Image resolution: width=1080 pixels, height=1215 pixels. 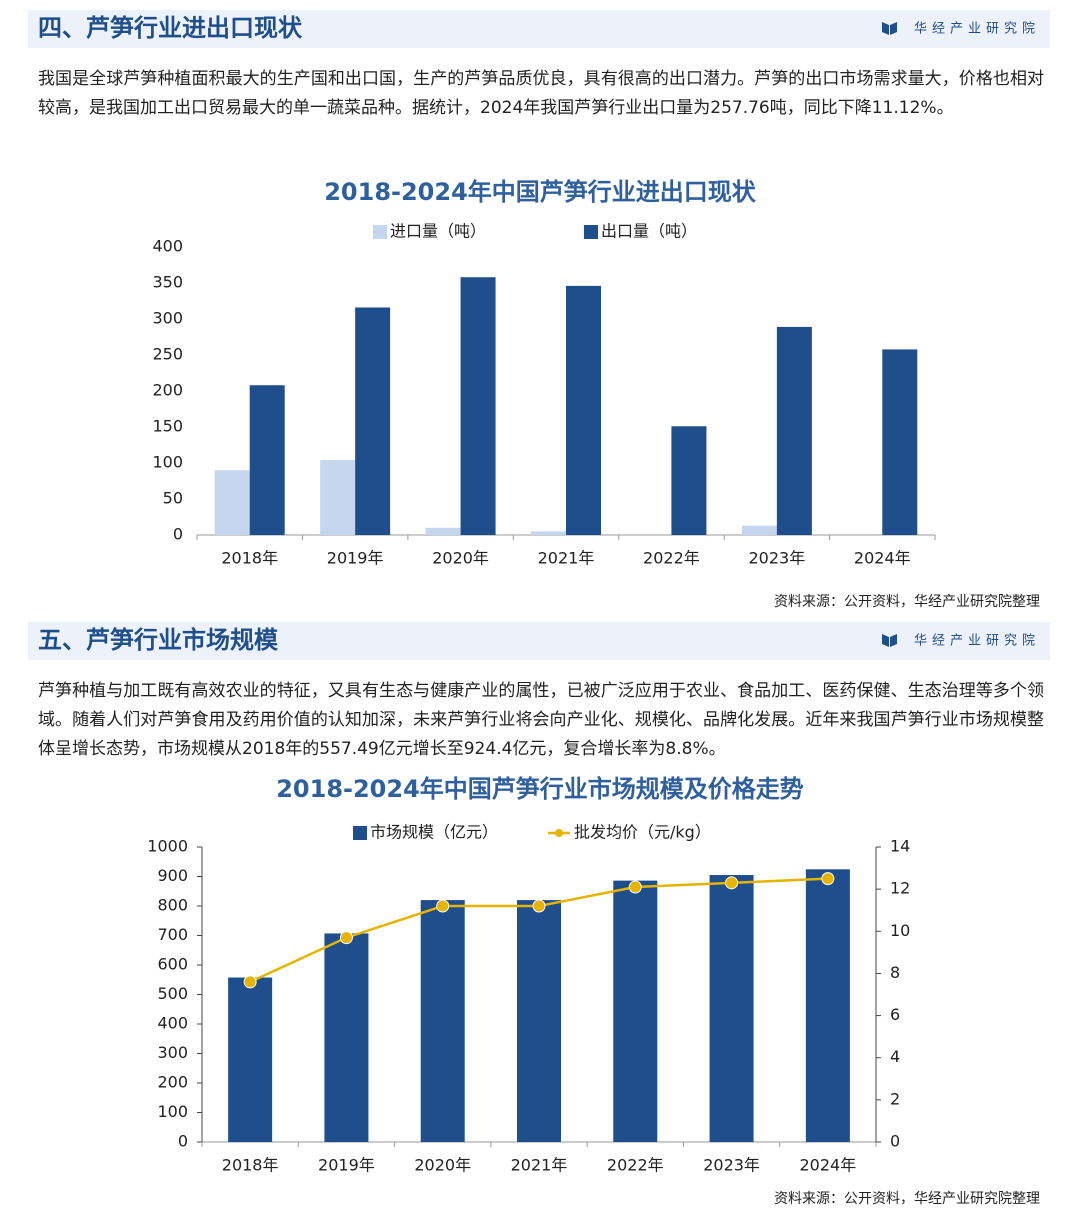 I want to click on y2-tick-label: 0, so click(x=895, y=1141).